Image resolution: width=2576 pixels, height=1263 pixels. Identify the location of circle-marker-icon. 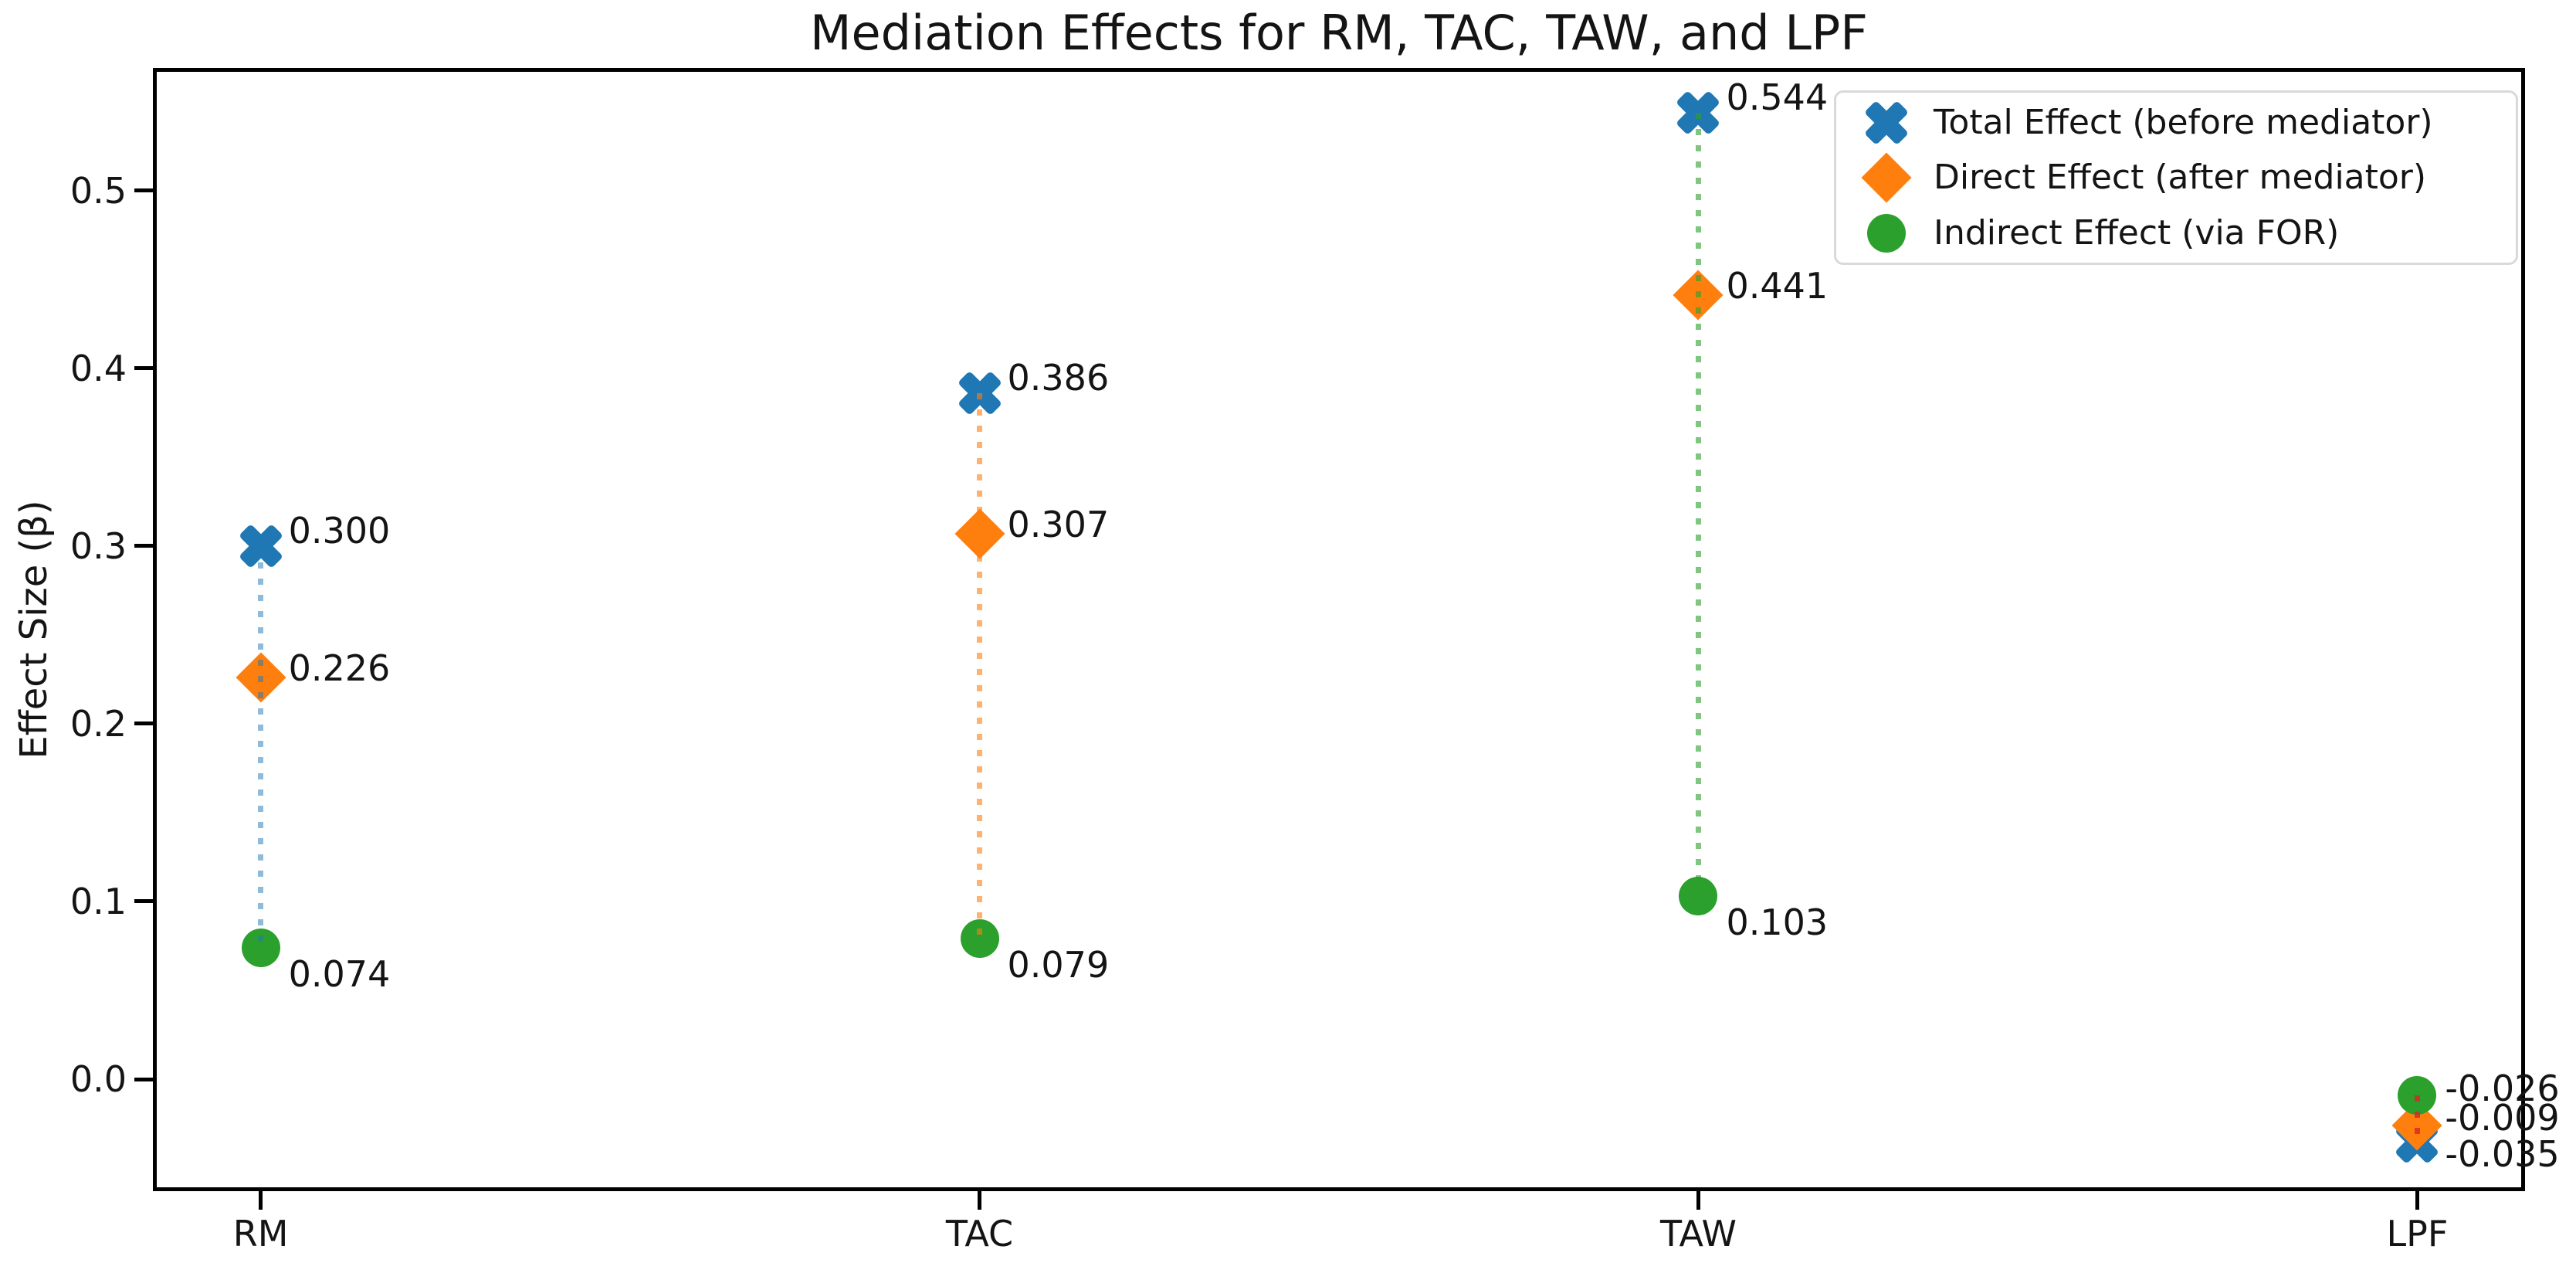
(1886, 234).